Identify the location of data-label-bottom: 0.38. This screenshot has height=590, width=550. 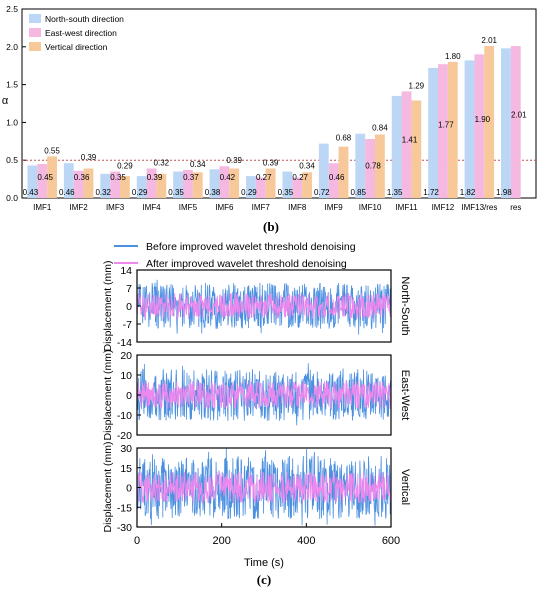
(213, 192).